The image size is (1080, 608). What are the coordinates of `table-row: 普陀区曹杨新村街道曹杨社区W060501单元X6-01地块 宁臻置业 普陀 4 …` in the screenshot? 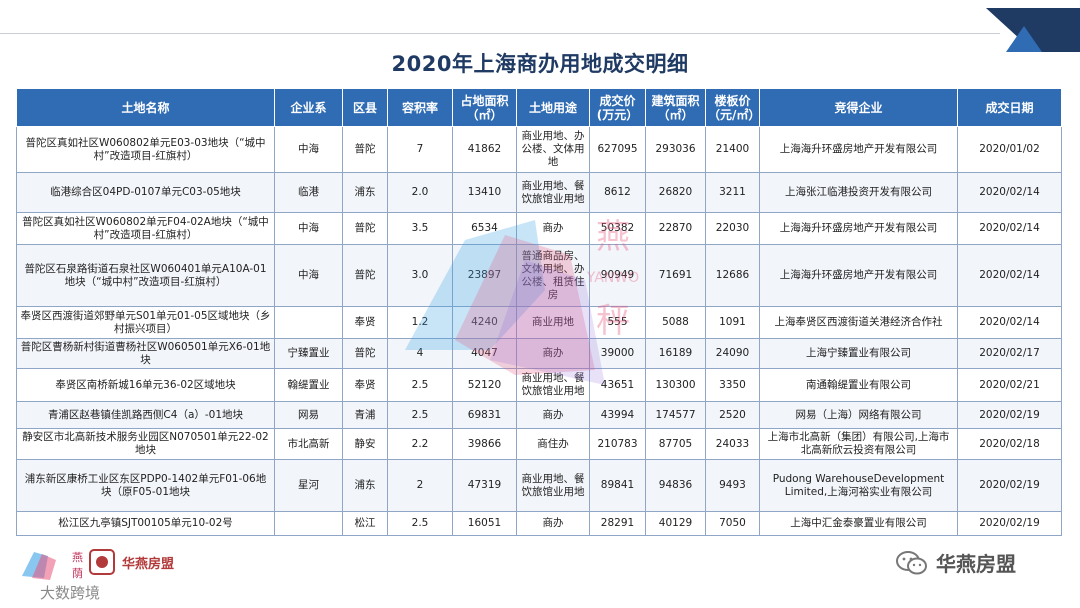 It's located at (539, 353).